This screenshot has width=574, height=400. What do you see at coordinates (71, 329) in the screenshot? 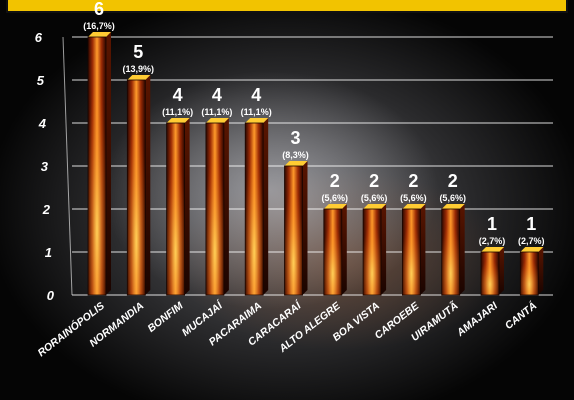
I see `category-label: RORAINÓPOLIS` at bounding box center [71, 329].